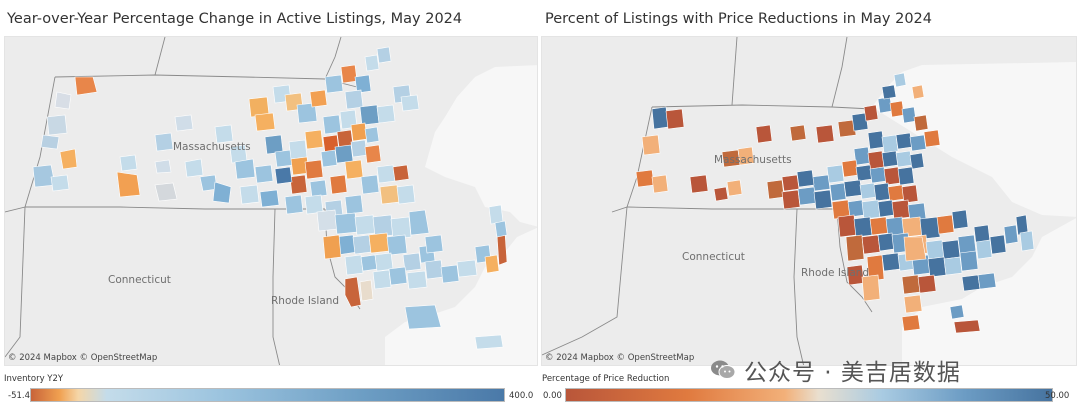 This screenshot has height=415, width=1080. Describe the element at coordinates (852, 373) in the screenshot. I see `watermark-text: 公众号 · 美吉居数据` at that location.